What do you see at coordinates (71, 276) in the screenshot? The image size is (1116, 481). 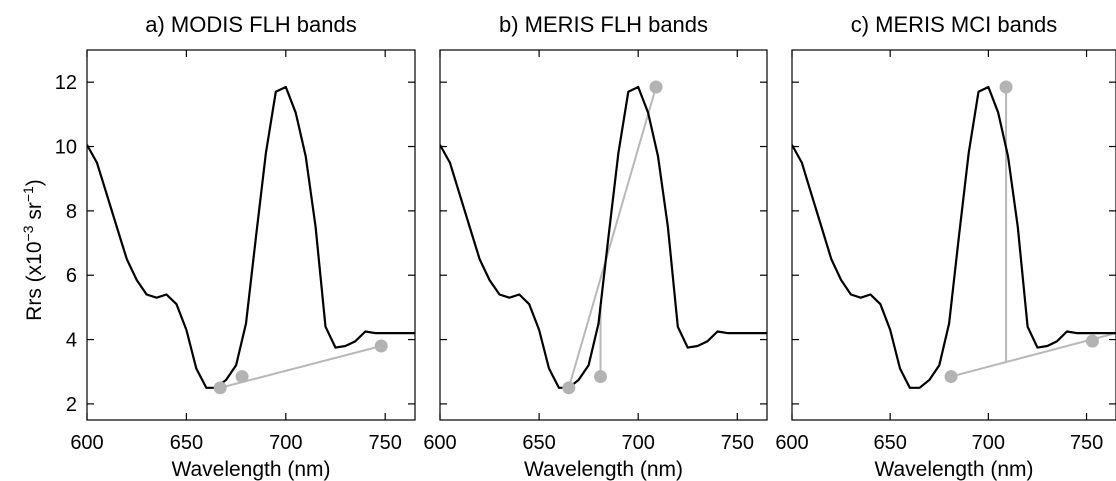 I see `y-tick-label: 6` at bounding box center [71, 276].